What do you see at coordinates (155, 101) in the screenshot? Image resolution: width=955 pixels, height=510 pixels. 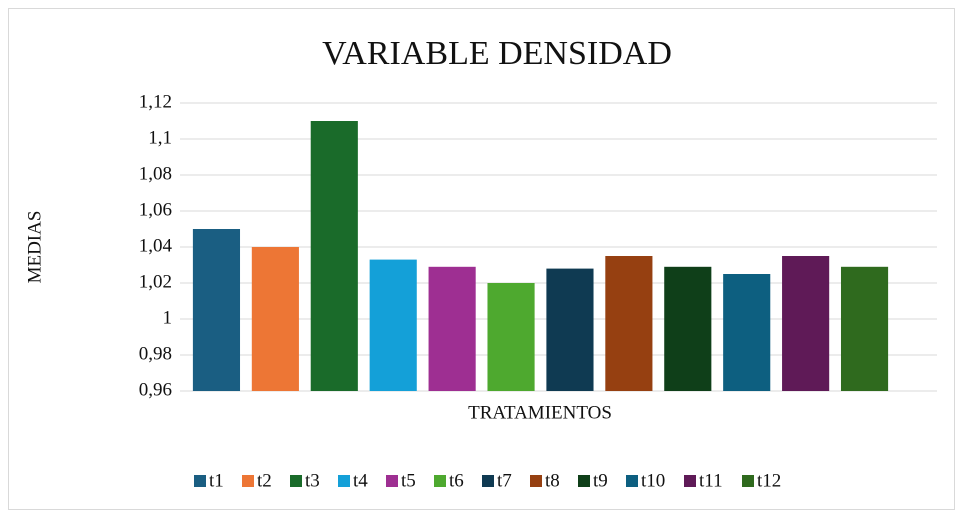 I see `y-tick-label: 1,12` at bounding box center [155, 101].